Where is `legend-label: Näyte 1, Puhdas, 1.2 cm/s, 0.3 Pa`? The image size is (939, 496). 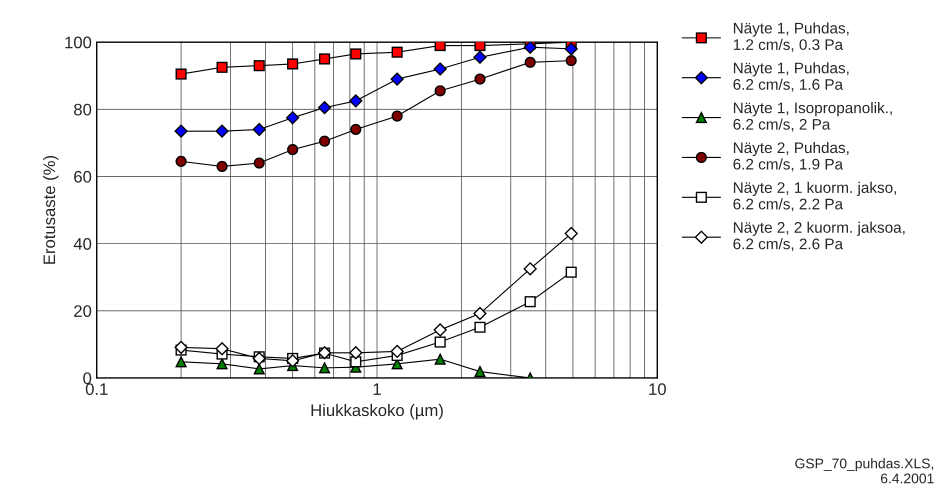
legend-label: Näyte 1, Puhdas, 1.2 cm/s, 0.3 Pa is located at coordinates (791, 37).